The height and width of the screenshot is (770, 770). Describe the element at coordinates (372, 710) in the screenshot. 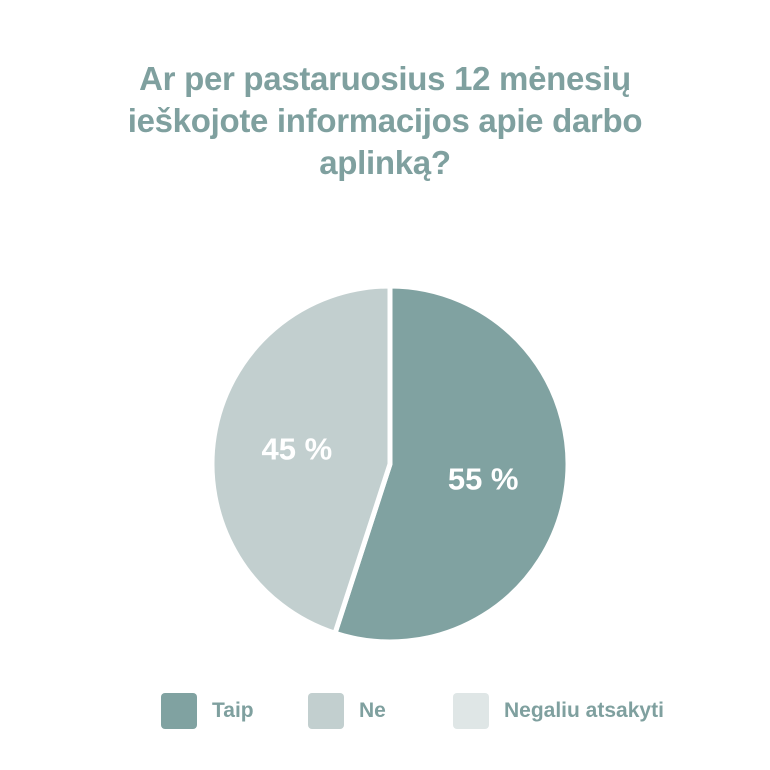

I see `legend-label-ne: Ne` at that location.